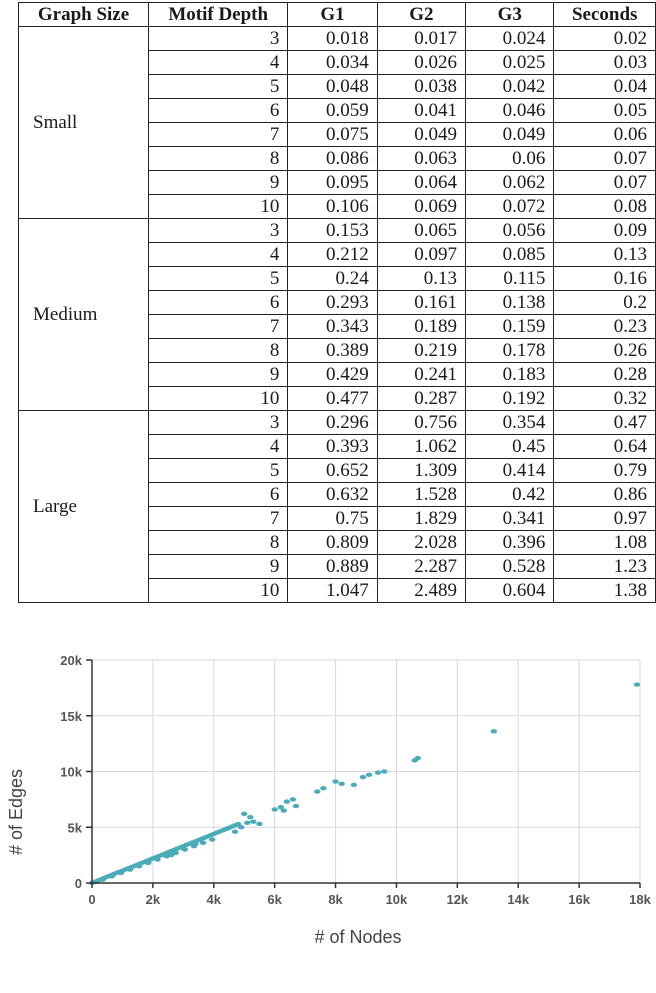 The height and width of the screenshot is (993, 656). What do you see at coordinates (510, 302) in the screenshot?
I see `table-cell: 0.138` at bounding box center [510, 302].